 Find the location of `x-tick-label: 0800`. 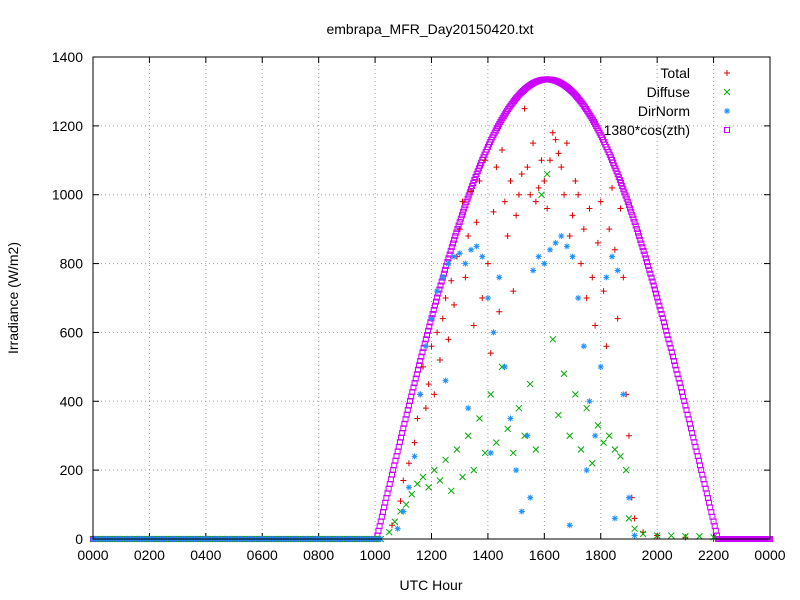

x-tick-label: 0800 is located at coordinates (318, 555).